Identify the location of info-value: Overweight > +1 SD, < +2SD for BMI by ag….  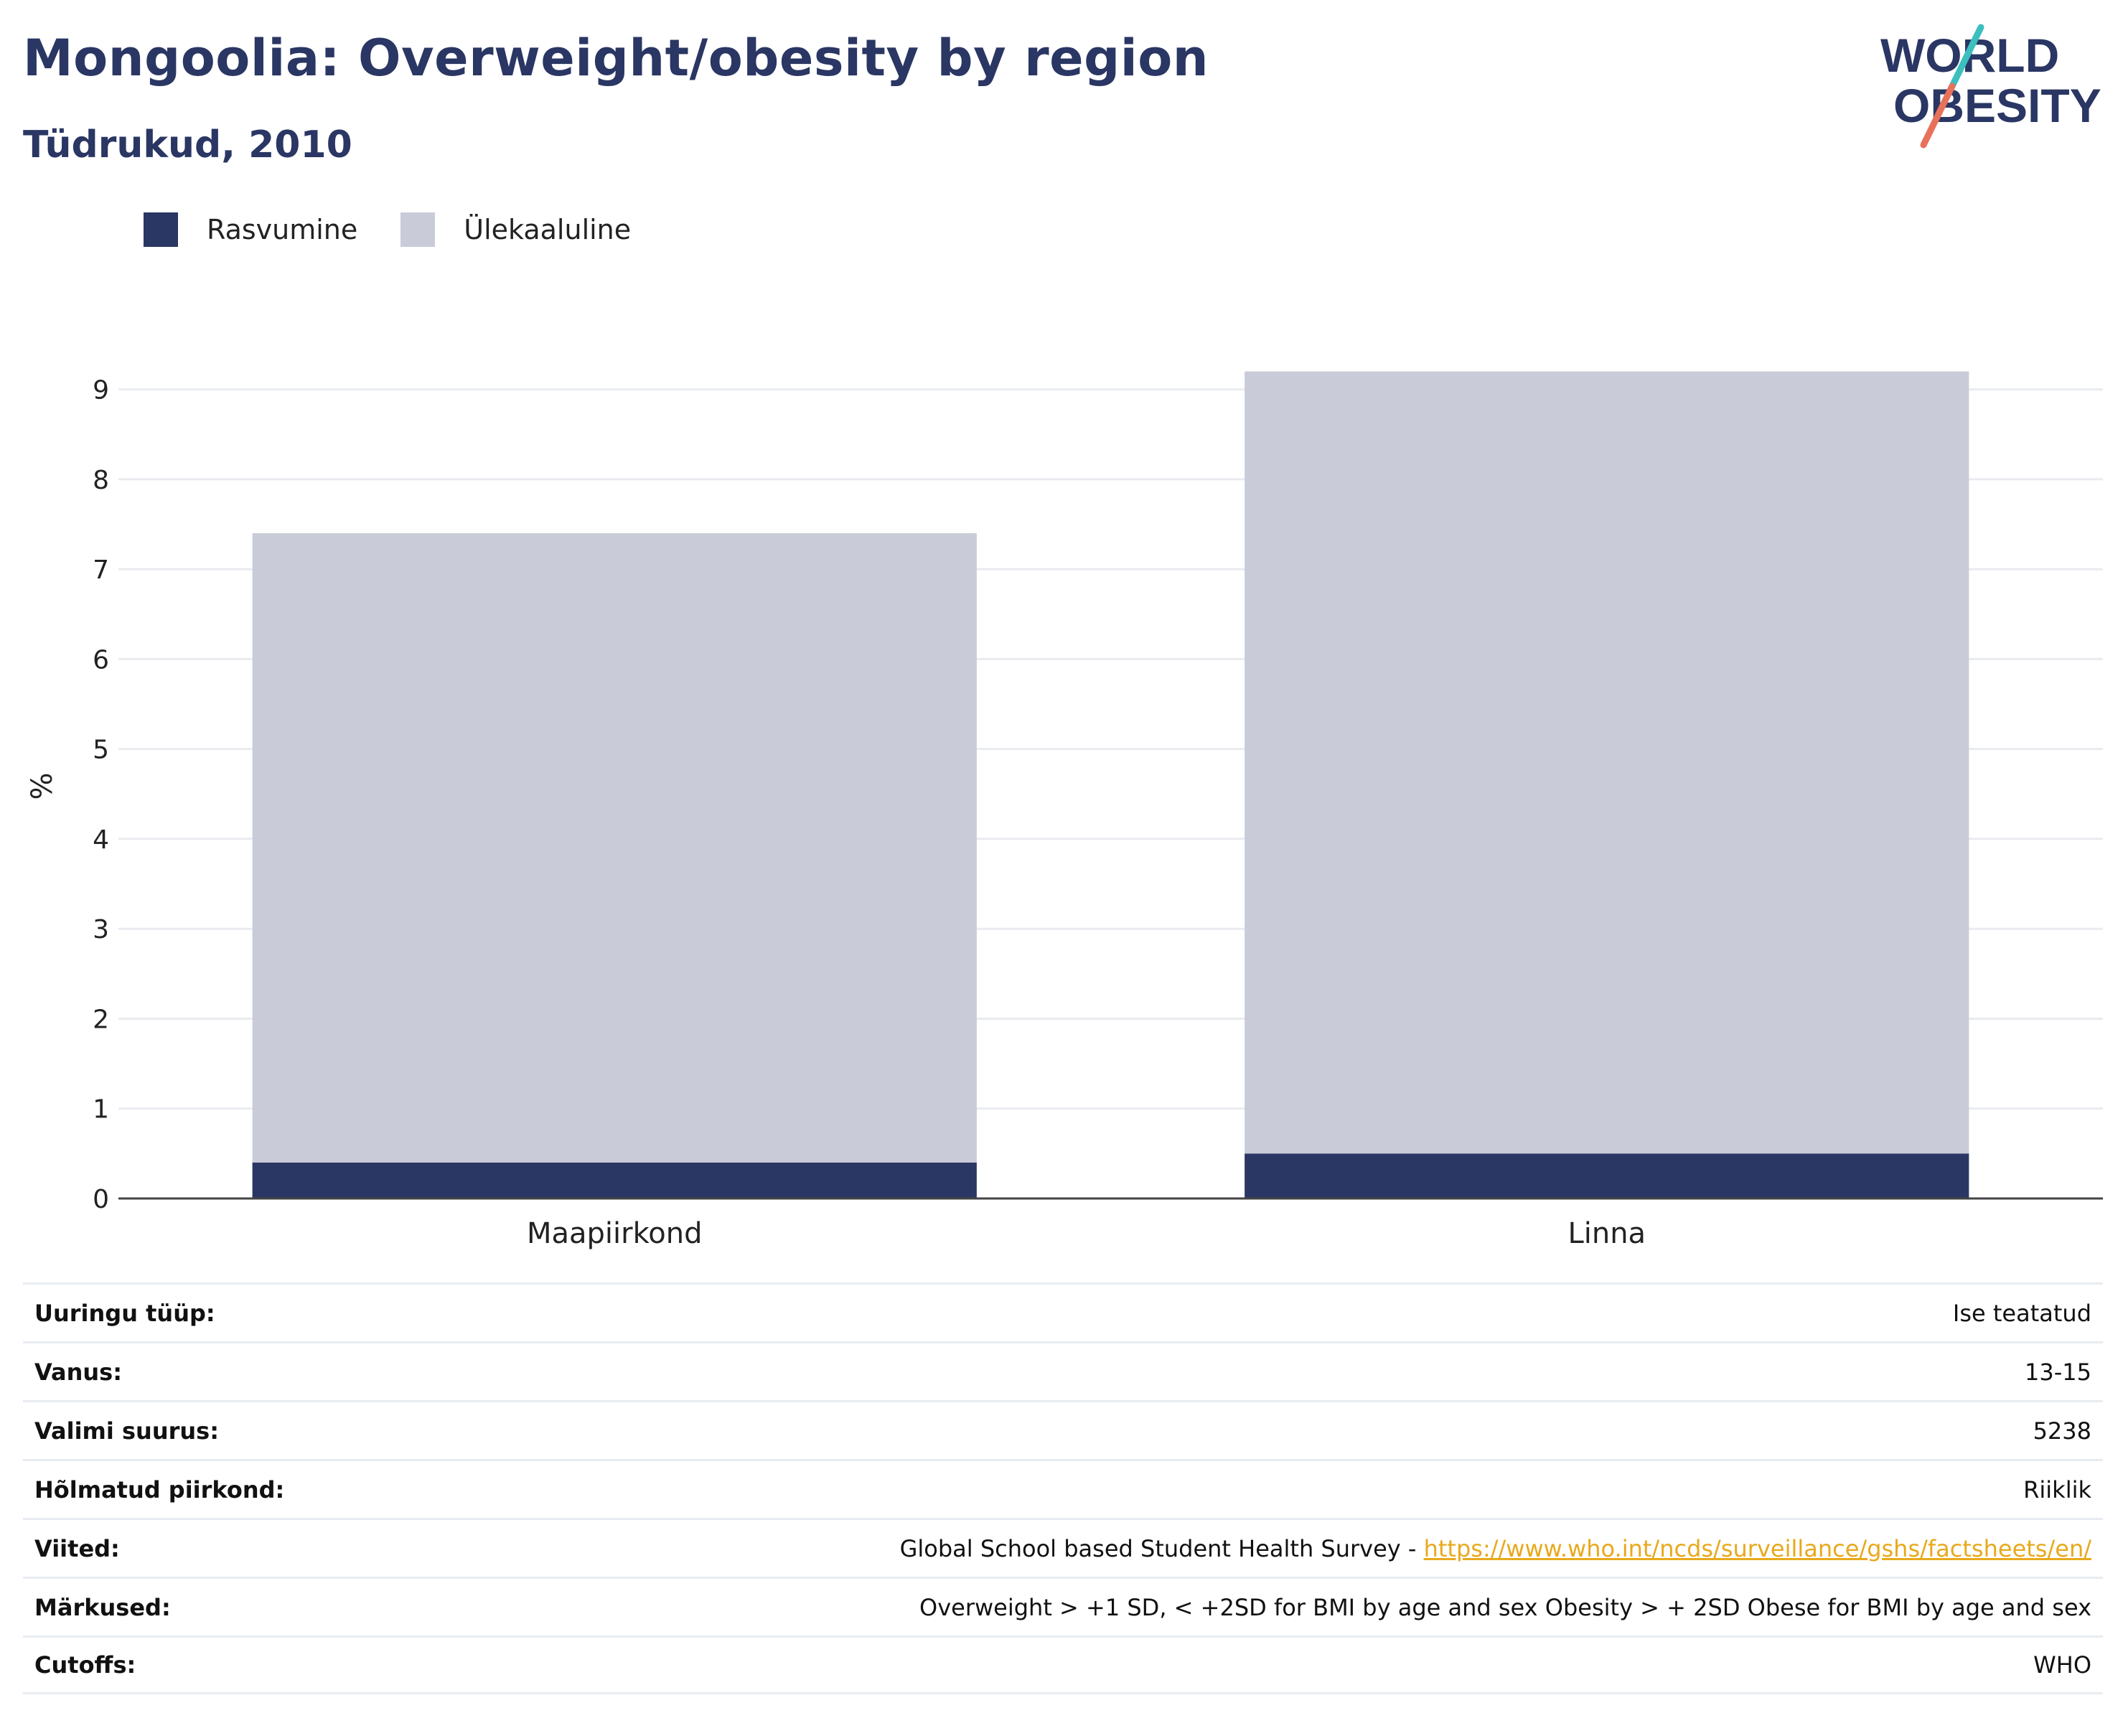
(1505, 1607).